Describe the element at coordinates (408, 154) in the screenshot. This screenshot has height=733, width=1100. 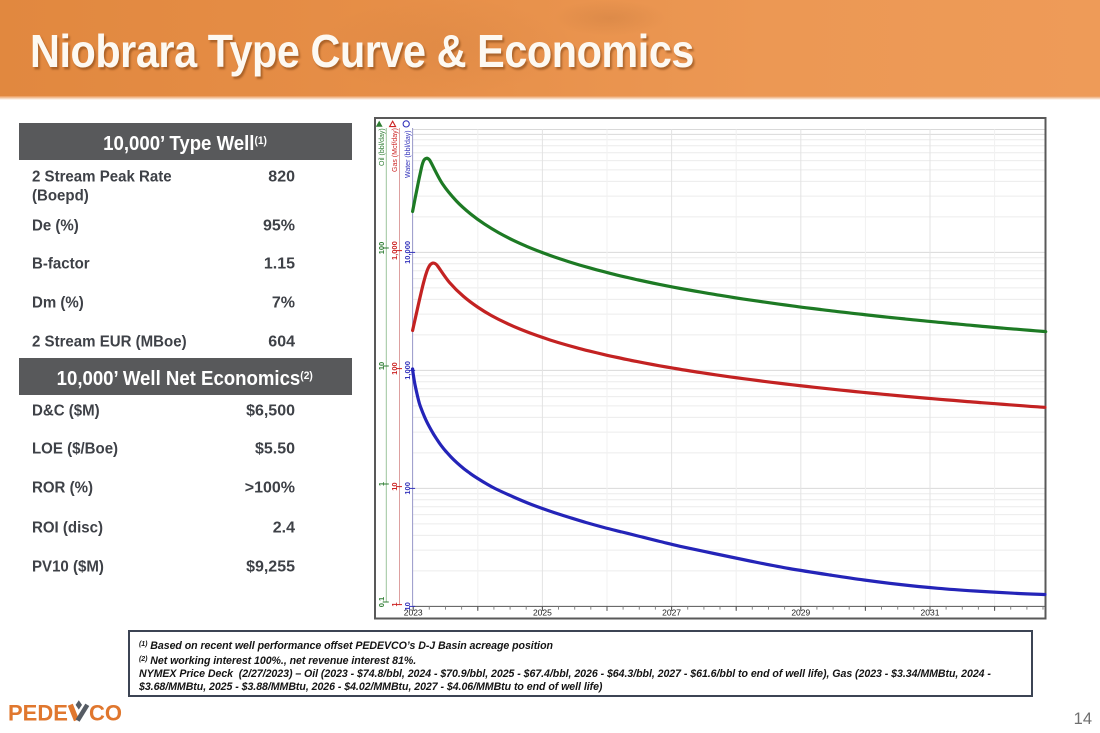
I see `svg-text: Water (bbl/day)` at that location.